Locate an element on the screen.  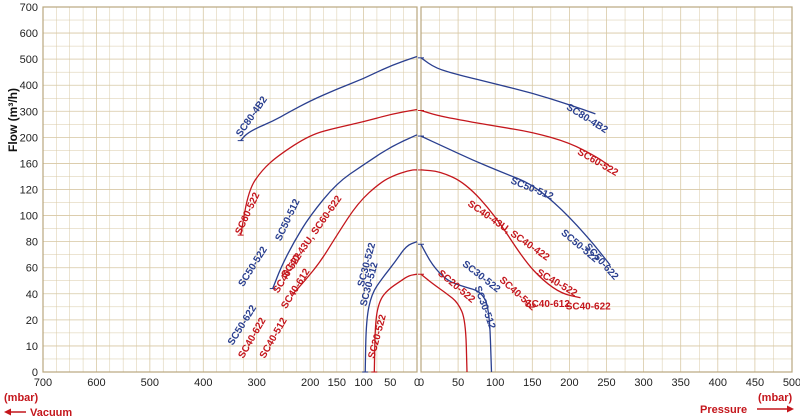
curve-label-20: SC40-522 is located at coordinates (557, 283).